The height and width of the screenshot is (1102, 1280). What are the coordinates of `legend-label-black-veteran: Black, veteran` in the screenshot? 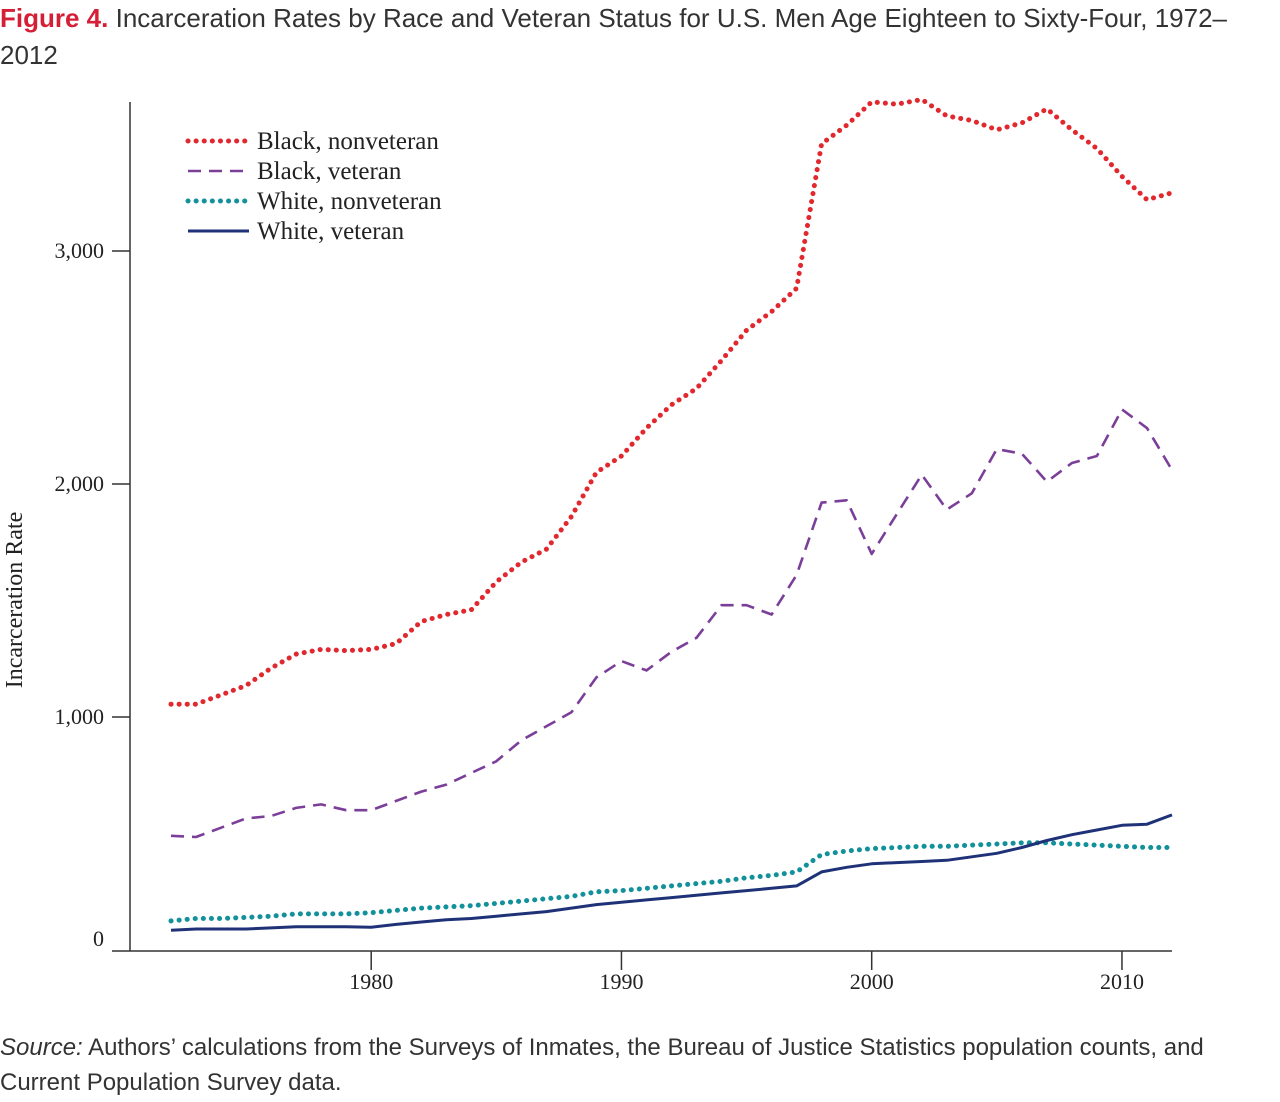 It's located at (329, 171).